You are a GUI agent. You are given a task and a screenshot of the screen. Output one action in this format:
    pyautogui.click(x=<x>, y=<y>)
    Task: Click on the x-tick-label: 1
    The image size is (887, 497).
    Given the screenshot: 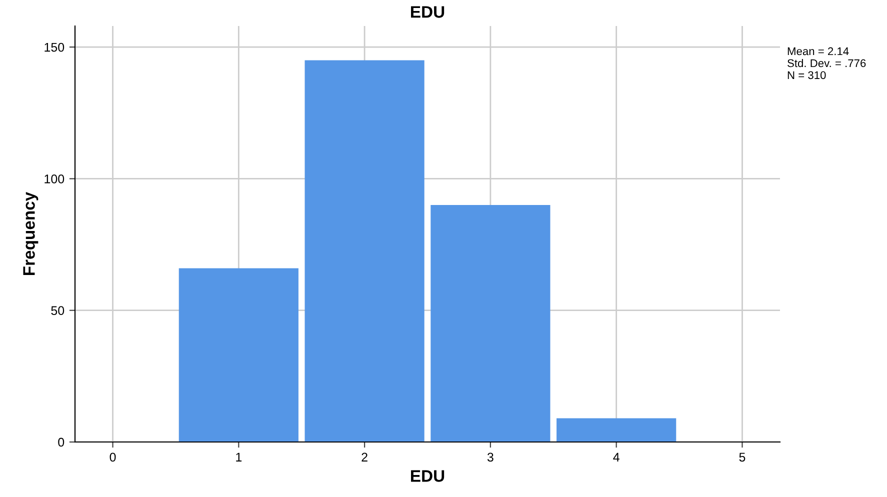 What is the action you would take?
    pyautogui.click(x=239, y=457)
    